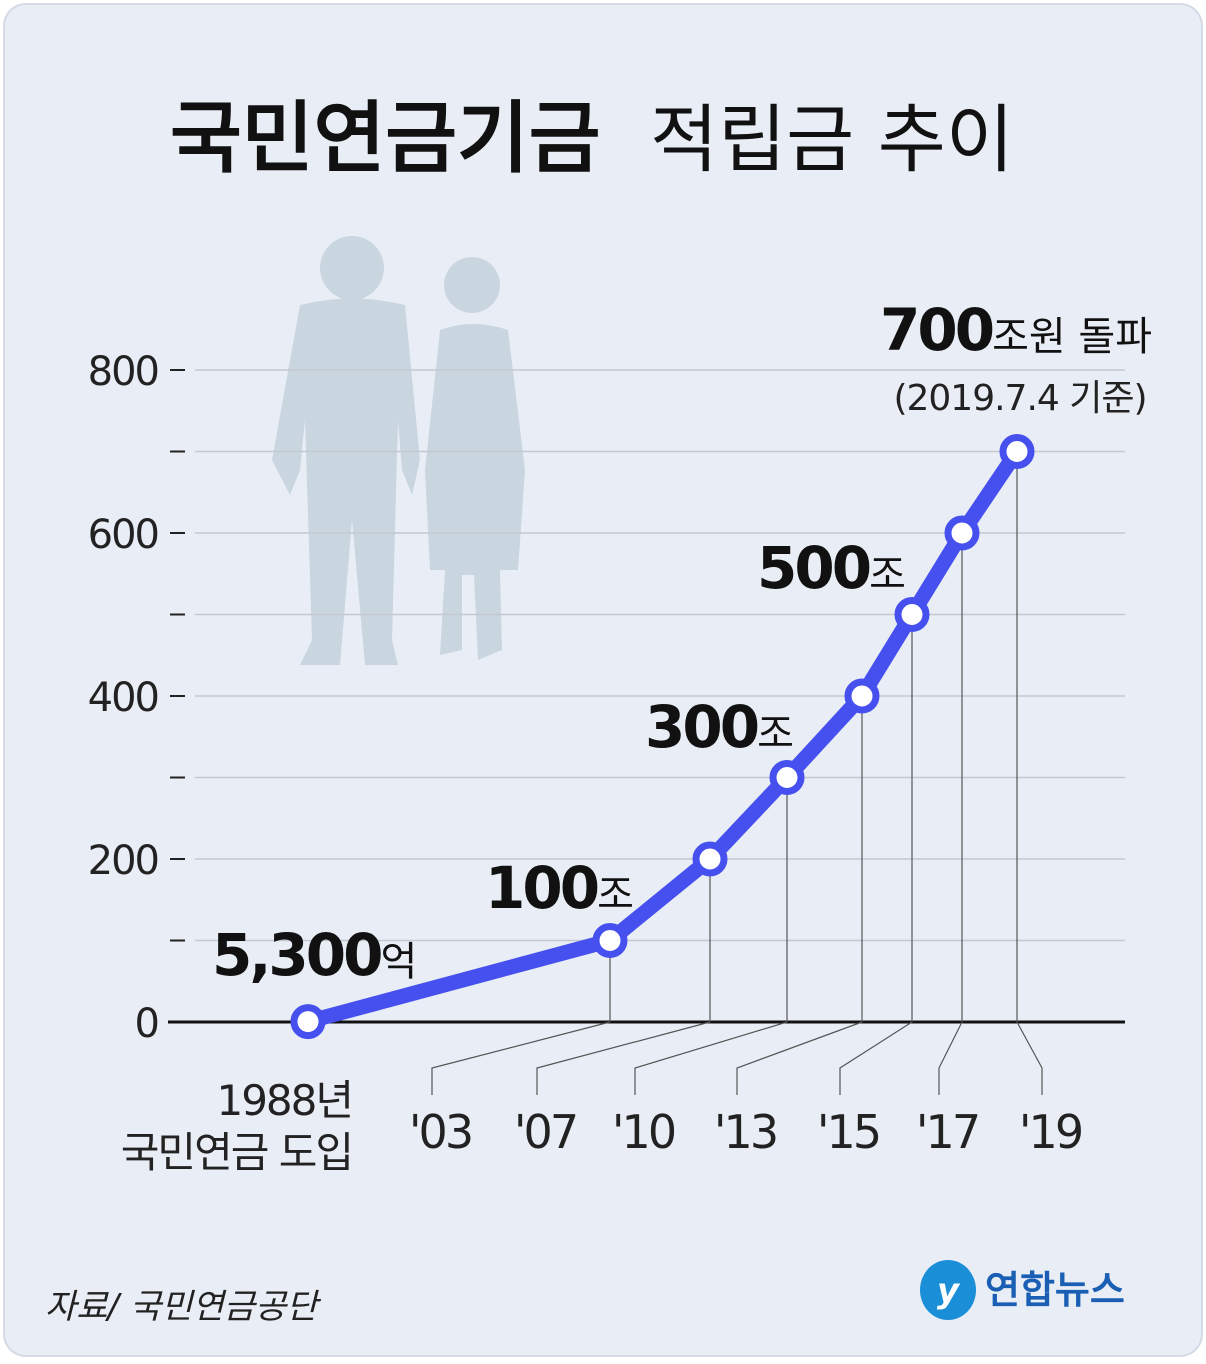 This screenshot has width=1206, height=1364. I want to click on logo-icon: y, so click(949, 1291).